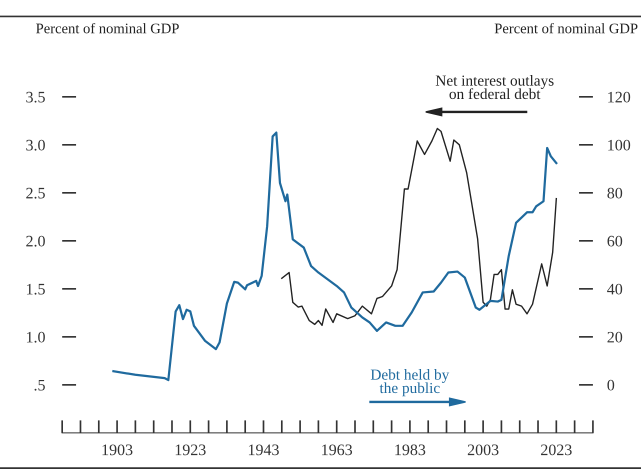  What do you see at coordinates (610, 385) in the screenshot?
I see `y2-tick-label: 0` at bounding box center [610, 385].